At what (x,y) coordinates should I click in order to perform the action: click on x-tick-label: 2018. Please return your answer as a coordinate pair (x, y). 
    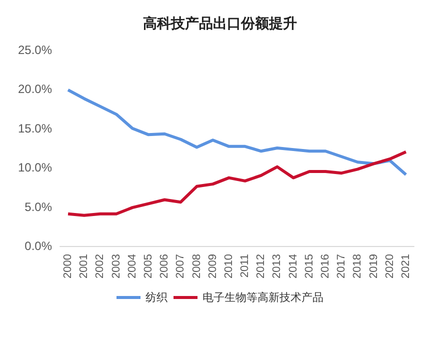
    Looking at the image, I should click on (358, 266).